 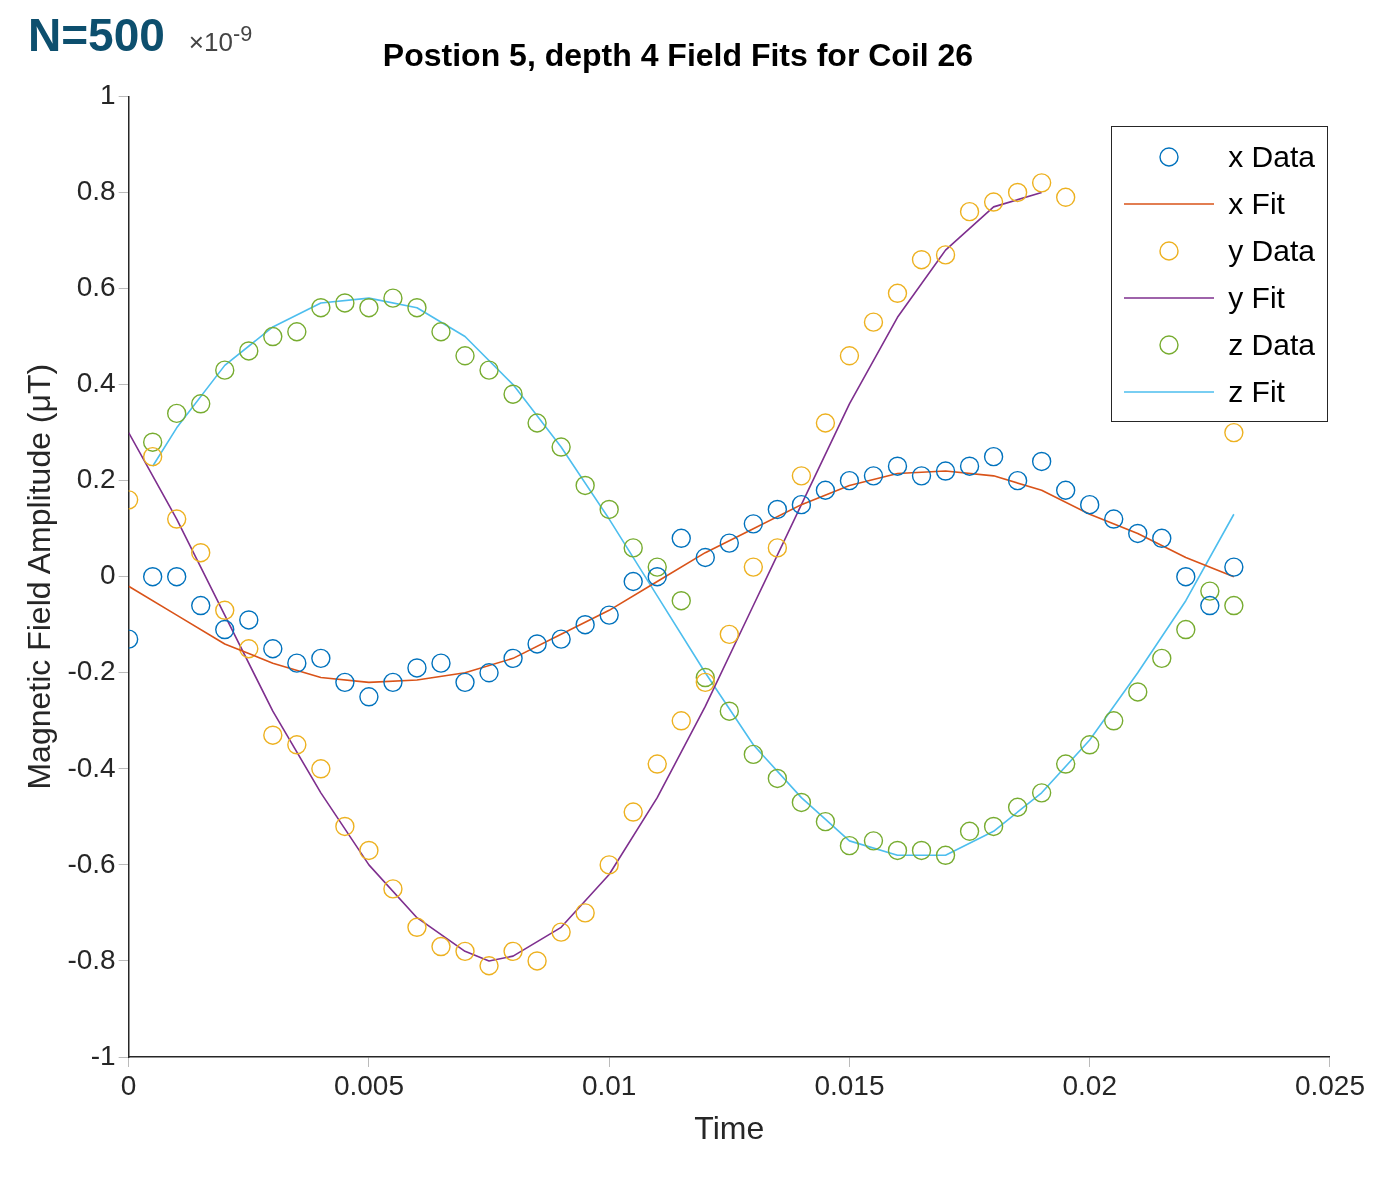 What do you see at coordinates (96, 383) in the screenshot?
I see `y-tick-label: 0.4` at bounding box center [96, 383].